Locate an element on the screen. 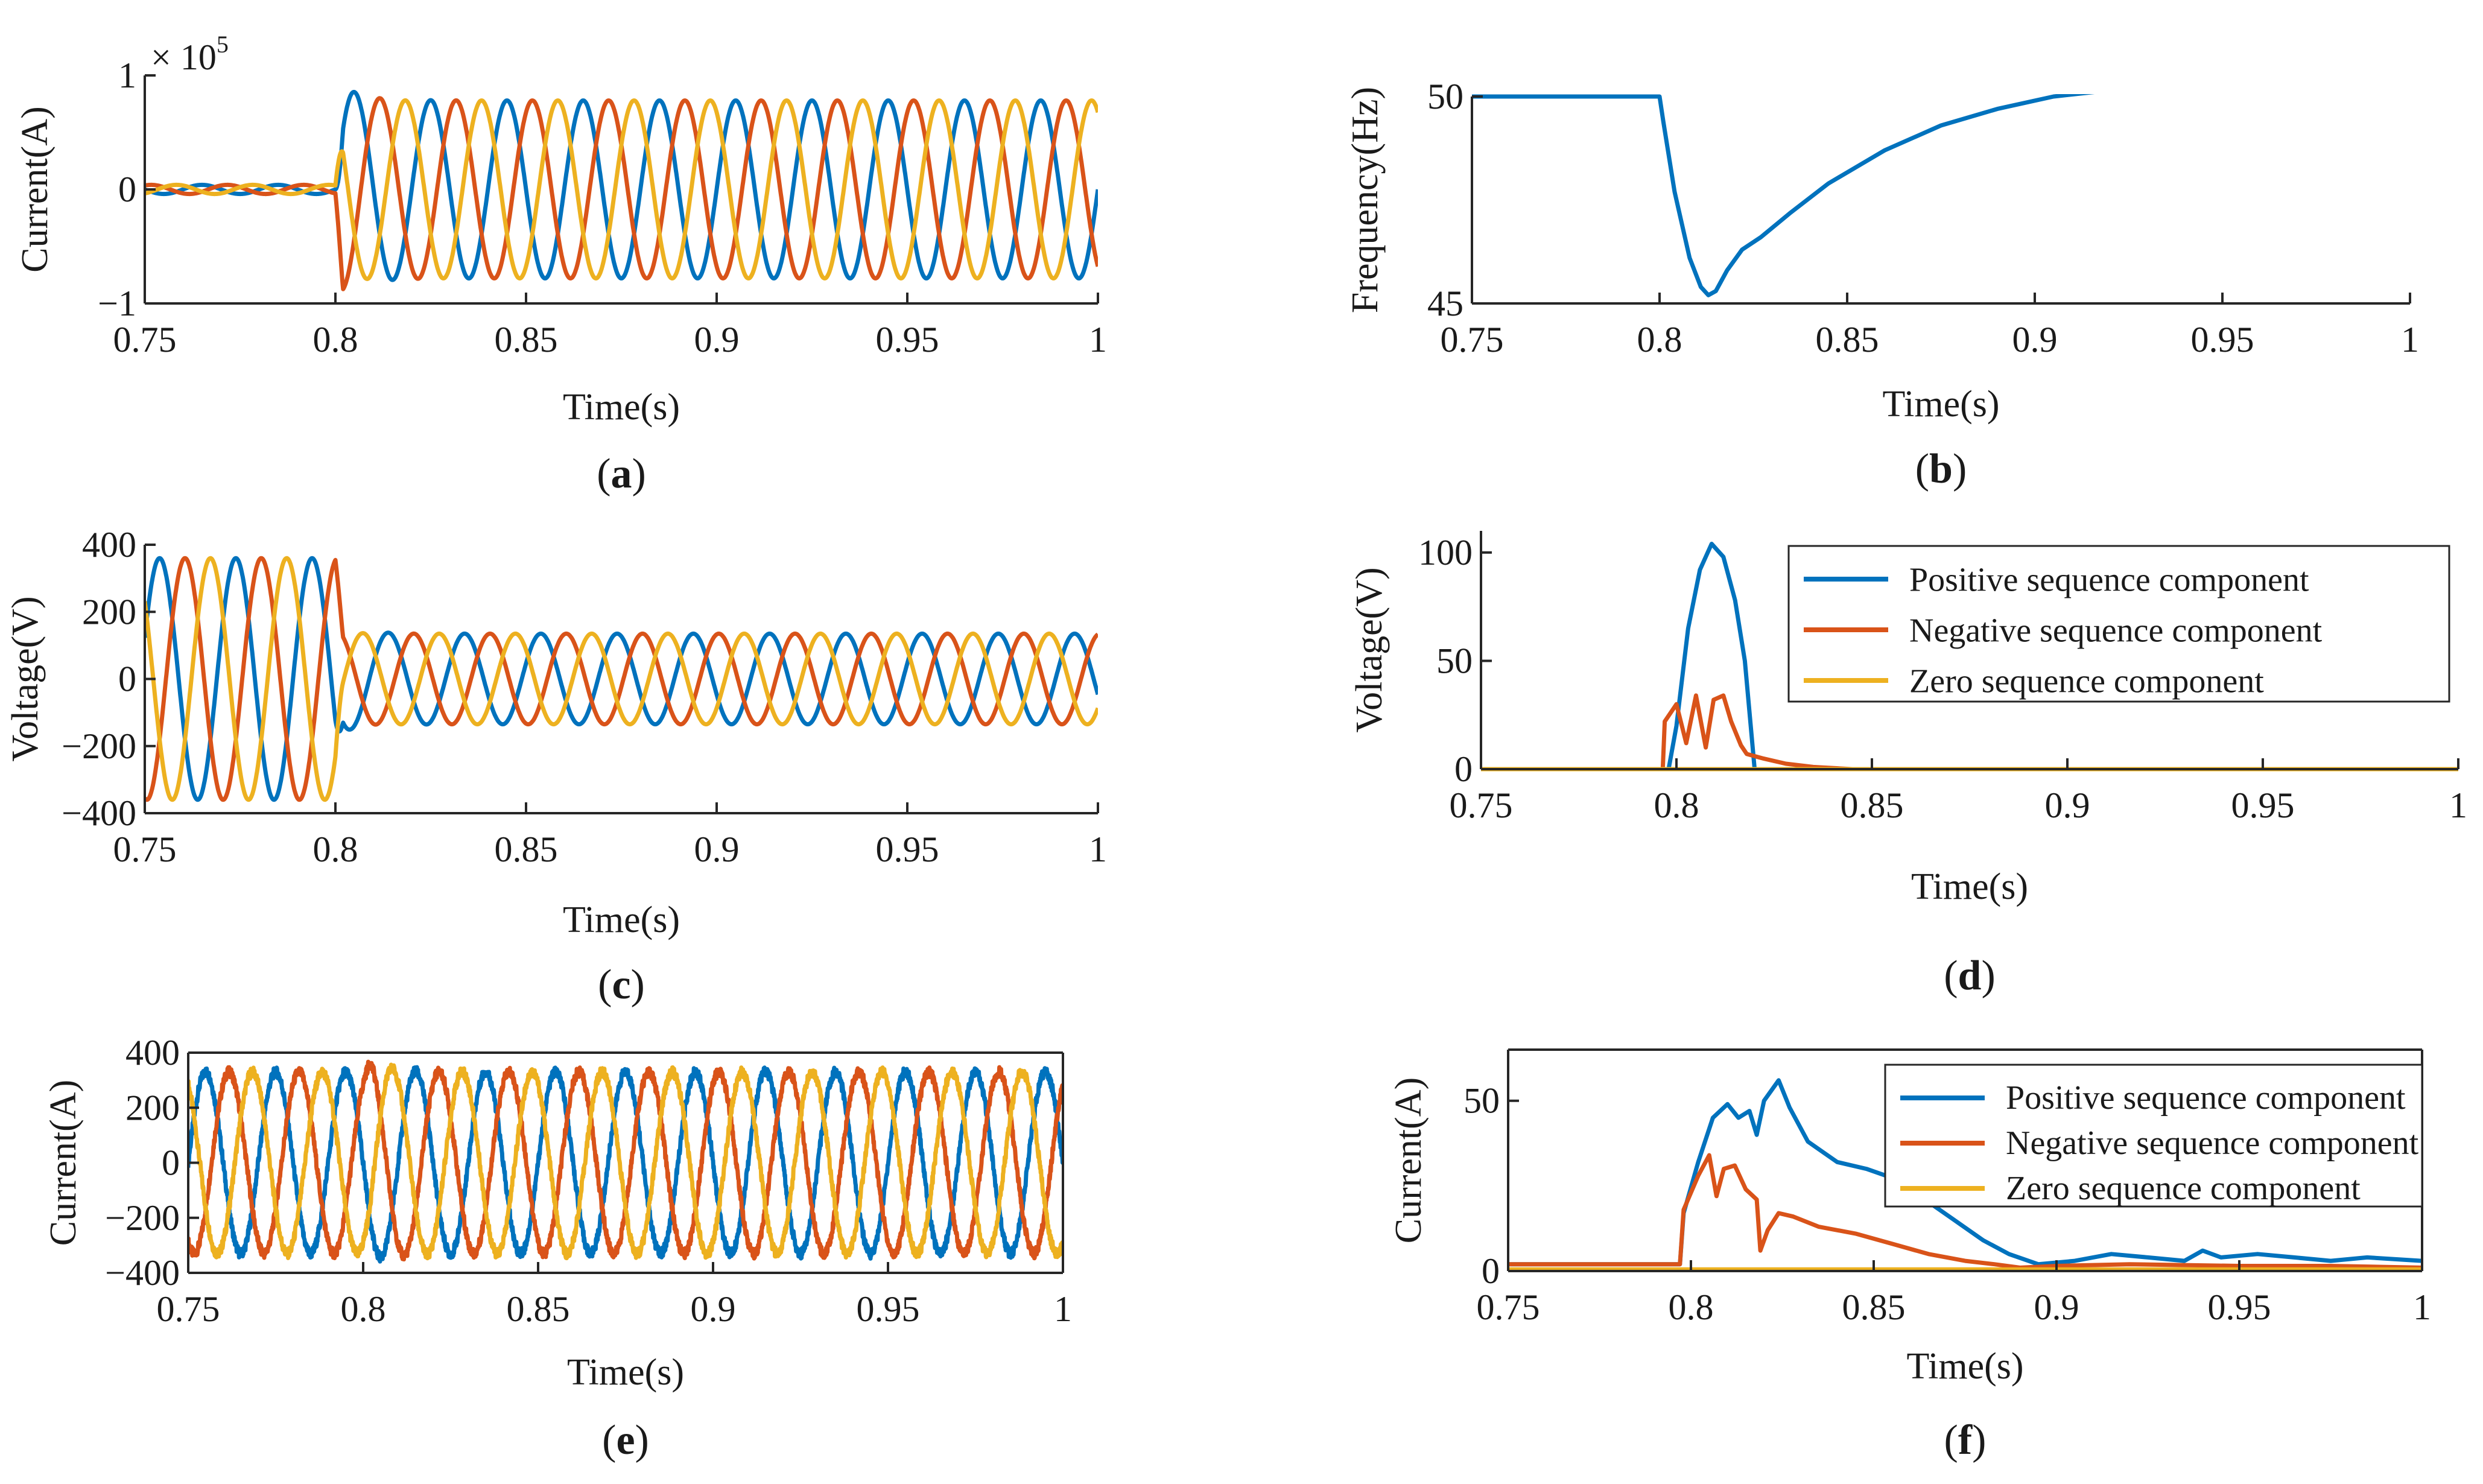  x-tick-label-f: 0.75 is located at coordinates (1508, 1307).